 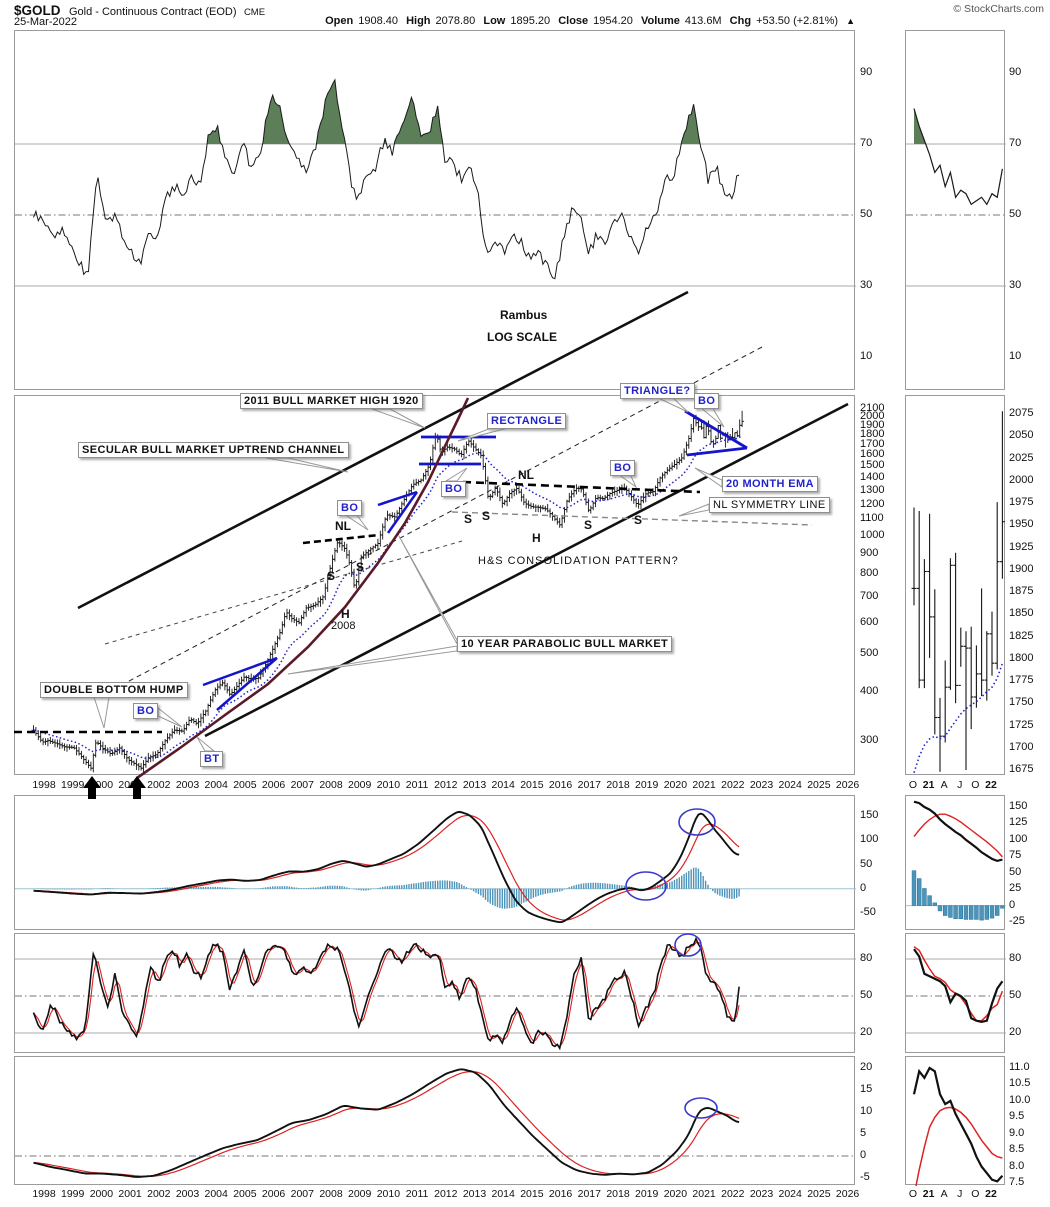 What do you see at coordinates (360, 785) in the screenshot?
I see `x-year-label: 2009` at bounding box center [360, 785].